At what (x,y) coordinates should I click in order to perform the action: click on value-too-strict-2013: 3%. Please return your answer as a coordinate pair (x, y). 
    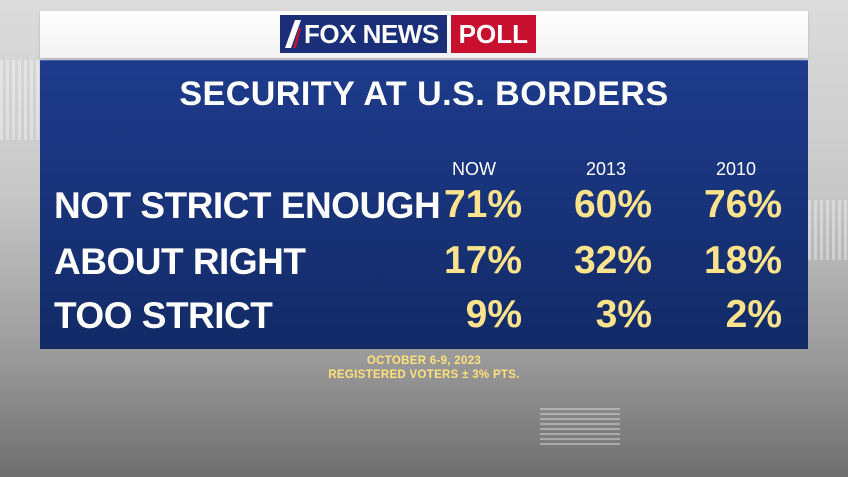
    Looking at the image, I should click on (623, 314).